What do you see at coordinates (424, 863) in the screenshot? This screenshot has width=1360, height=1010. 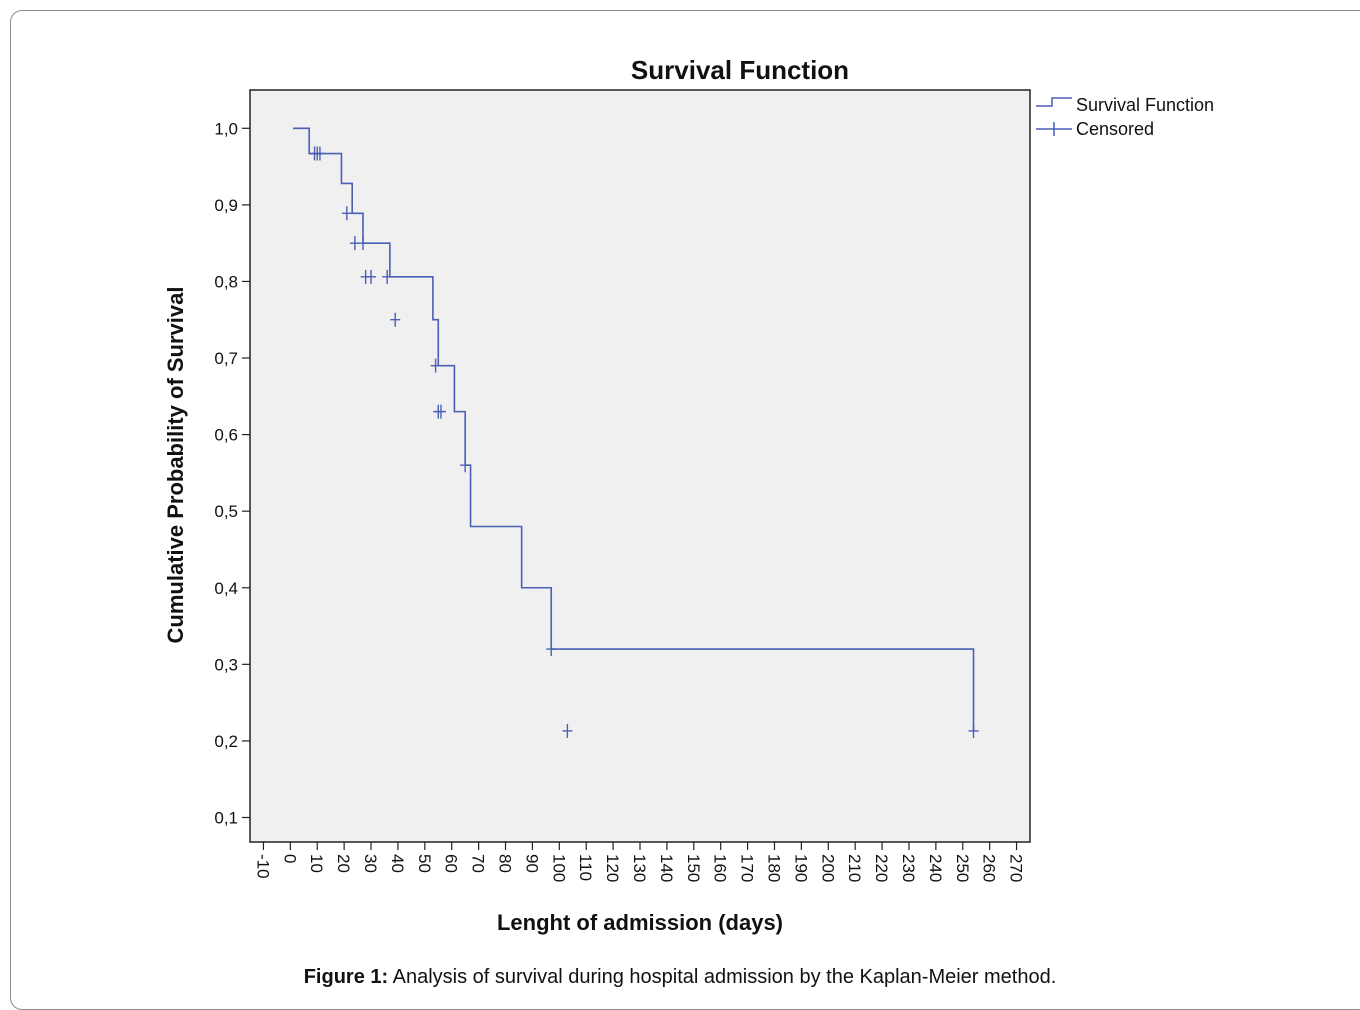 I see `x-tick-label: 50` at bounding box center [424, 863].